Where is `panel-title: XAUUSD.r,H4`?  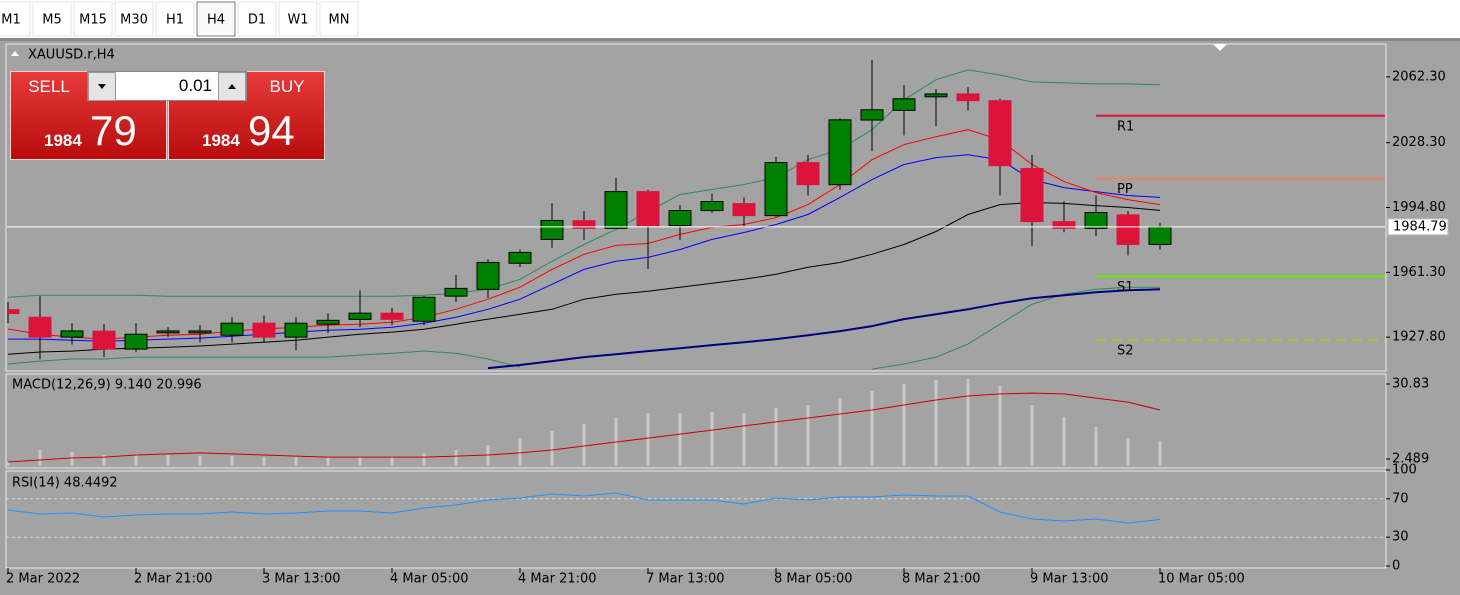 panel-title: XAUUSD.r,H4 is located at coordinates (71, 55).